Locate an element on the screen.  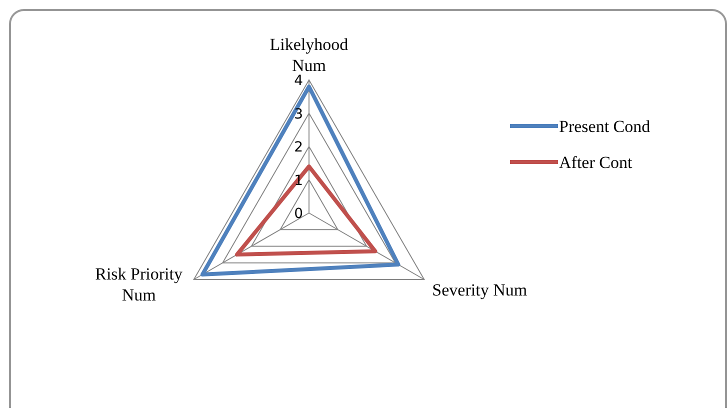
spoke-label: Severity Num is located at coordinates (480, 290).